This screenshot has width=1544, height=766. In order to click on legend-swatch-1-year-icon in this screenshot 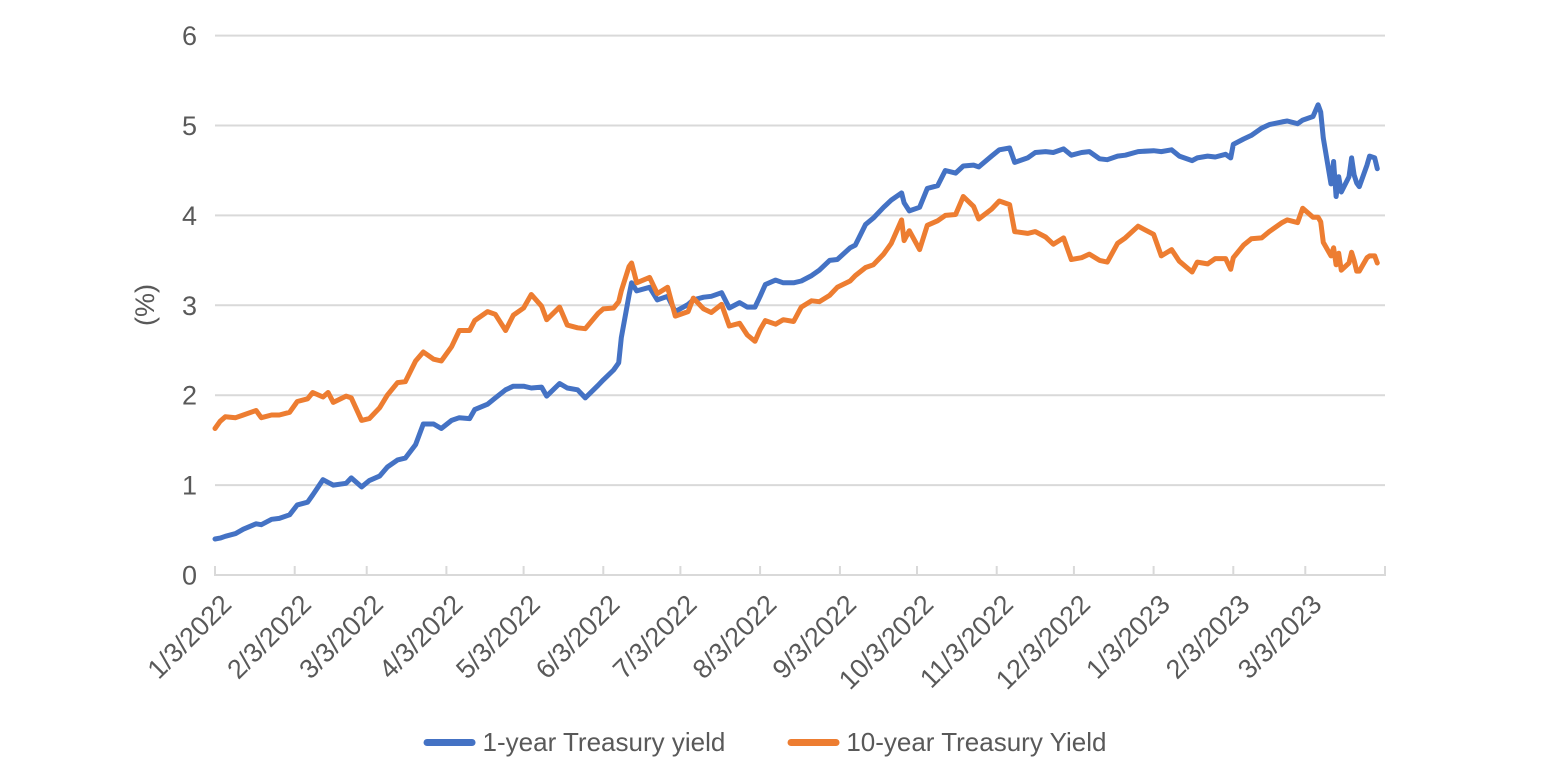, I will do `click(449, 742)`.